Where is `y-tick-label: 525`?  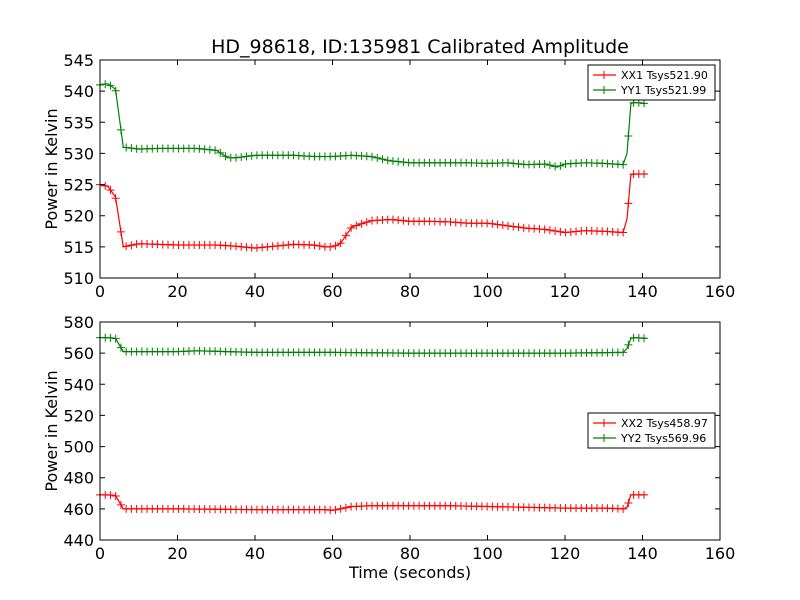 y-tick-label: 525 is located at coordinates (78, 185).